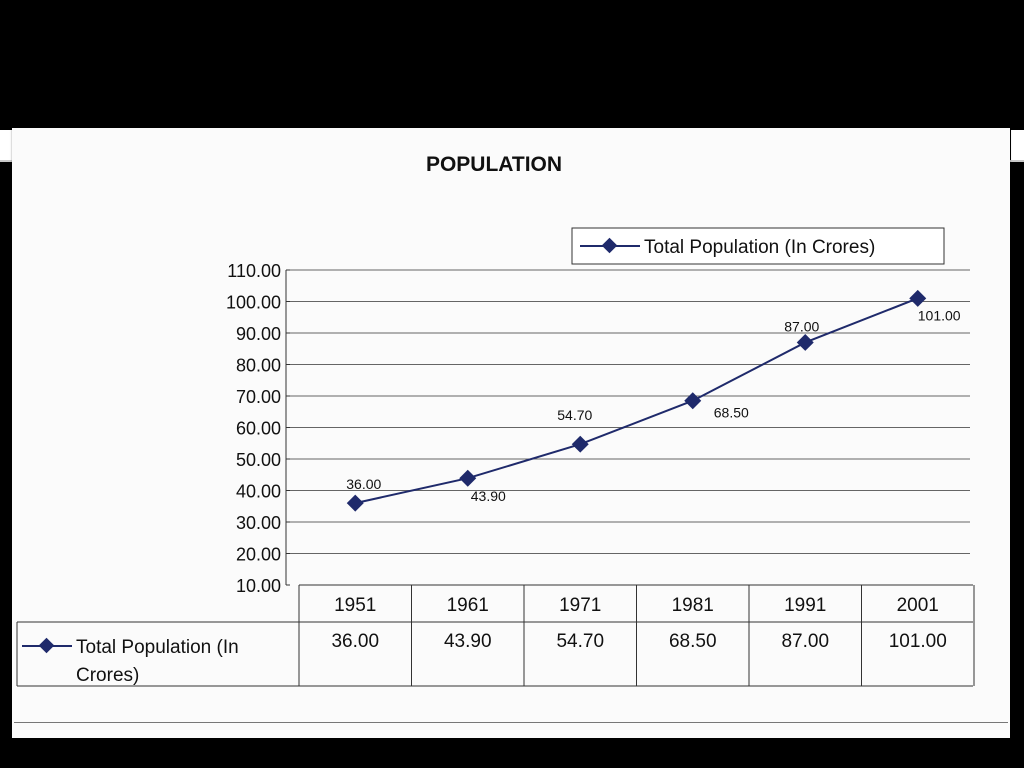 The image size is (1024, 768). What do you see at coordinates (801, 326) in the screenshot?
I see `data-label: 87.00` at bounding box center [801, 326].